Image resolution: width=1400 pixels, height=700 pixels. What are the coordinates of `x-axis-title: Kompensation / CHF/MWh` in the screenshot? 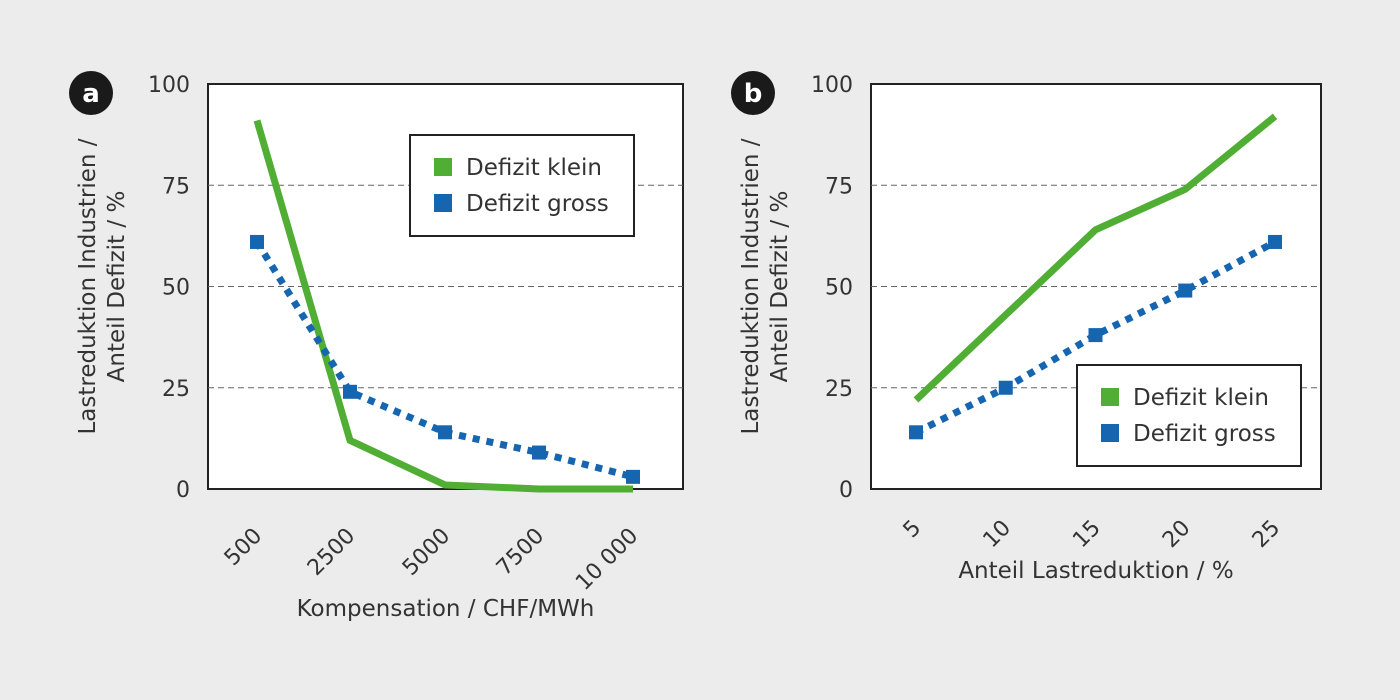 It's located at (446, 609).